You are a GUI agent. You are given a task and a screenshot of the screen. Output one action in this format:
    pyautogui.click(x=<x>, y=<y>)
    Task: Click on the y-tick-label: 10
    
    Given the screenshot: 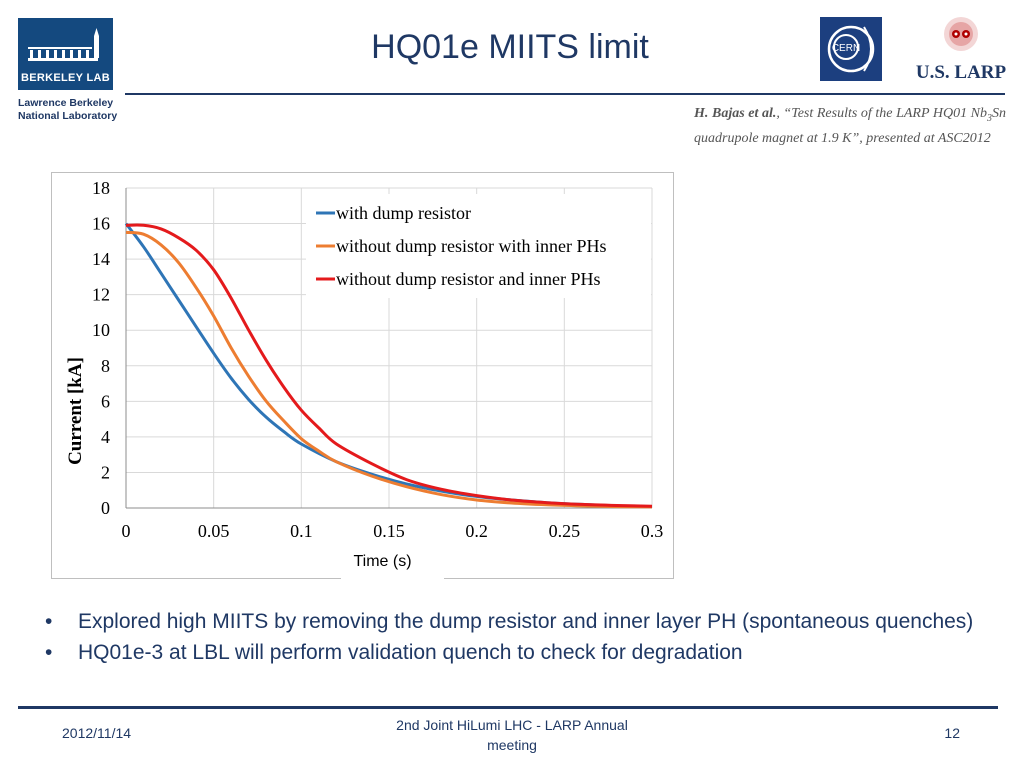 What is the action you would take?
    pyautogui.click(x=101, y=330)
    